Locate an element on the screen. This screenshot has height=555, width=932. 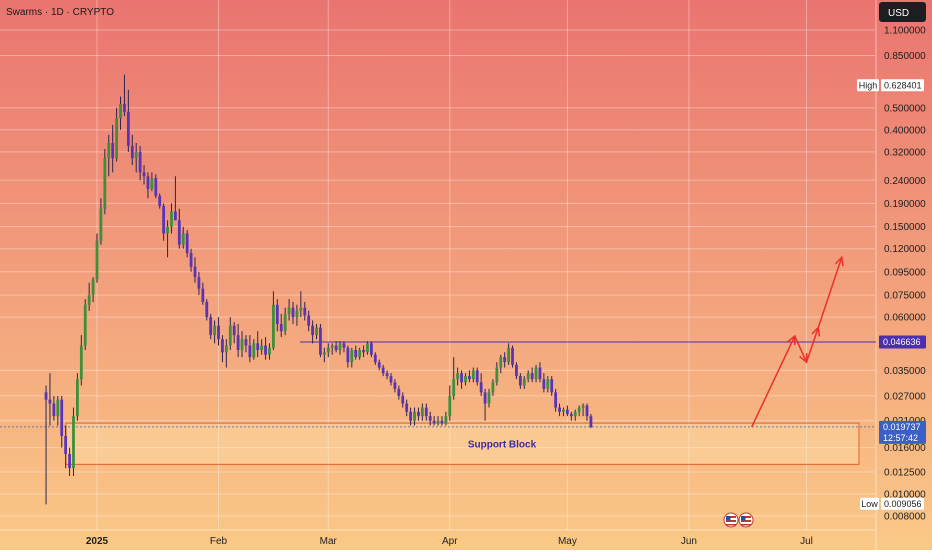
currency-label: USD is located at coordinates (898, 13).